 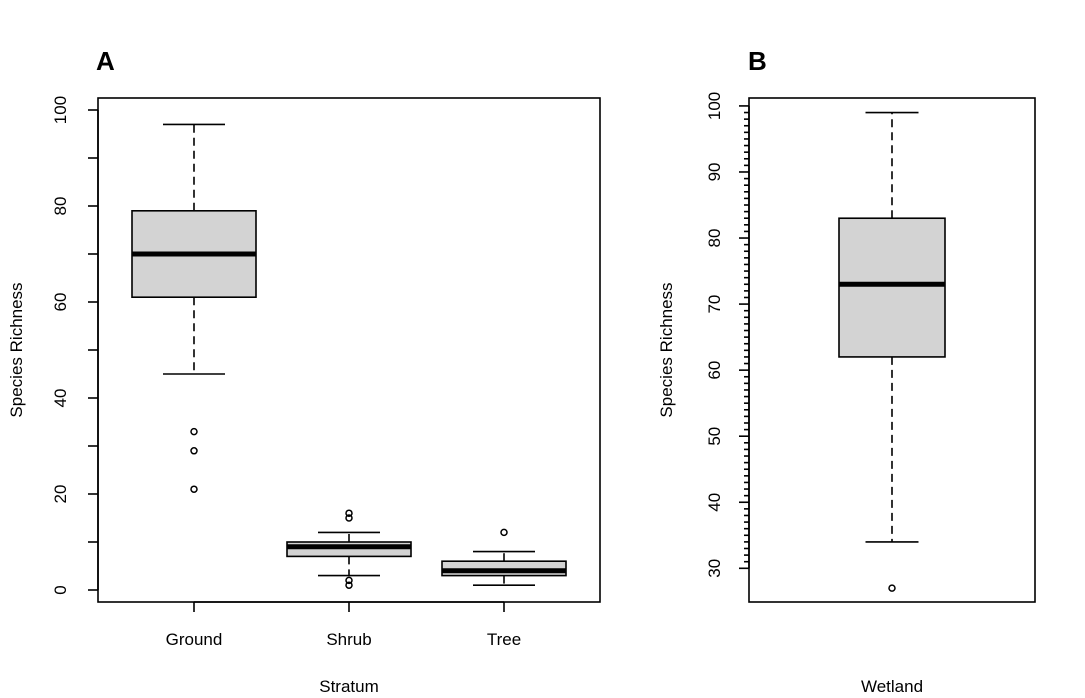 What do you see at coordinates (60, 398) in the screenshot?
I see `panel-a-y-tick-label: 40` at bounding box center [60, 398].